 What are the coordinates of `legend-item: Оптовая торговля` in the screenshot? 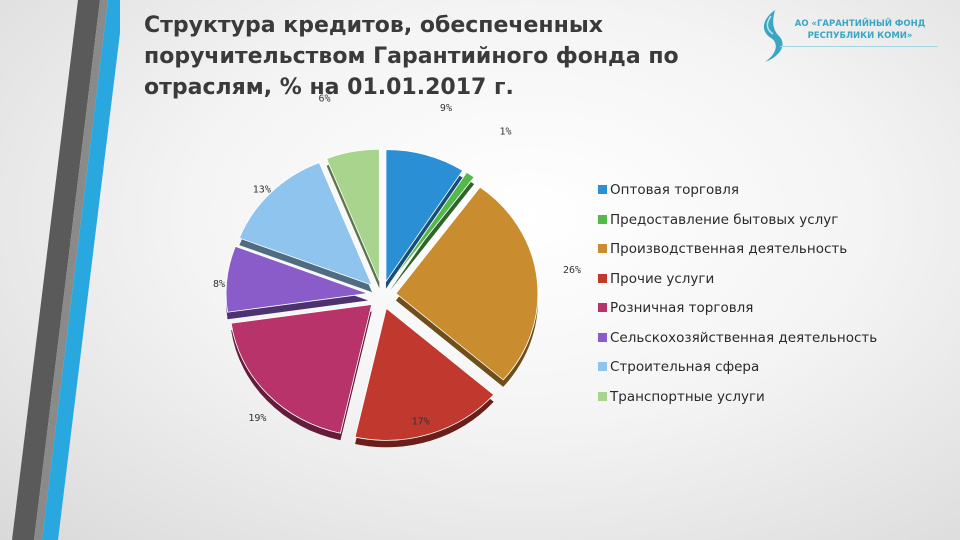 It's located at (668, 191).